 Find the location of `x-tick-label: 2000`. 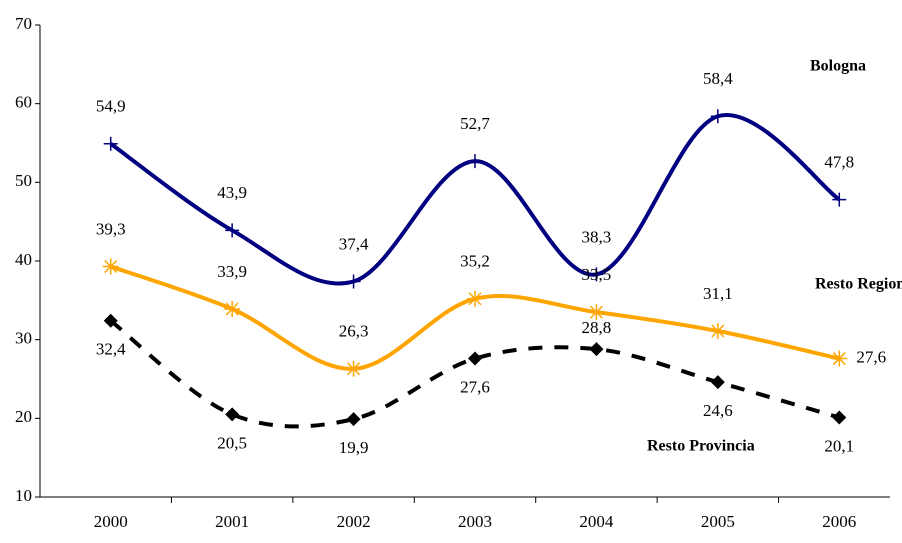

x-tick-label: 2000 is located at coordinates (111, 521).